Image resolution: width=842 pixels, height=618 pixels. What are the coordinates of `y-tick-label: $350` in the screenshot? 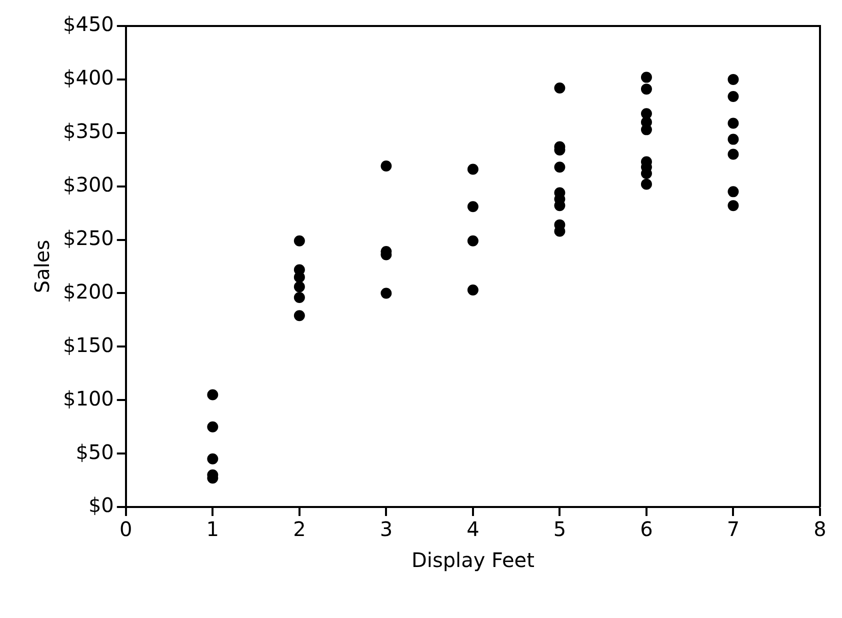 It's located at (88, 131).